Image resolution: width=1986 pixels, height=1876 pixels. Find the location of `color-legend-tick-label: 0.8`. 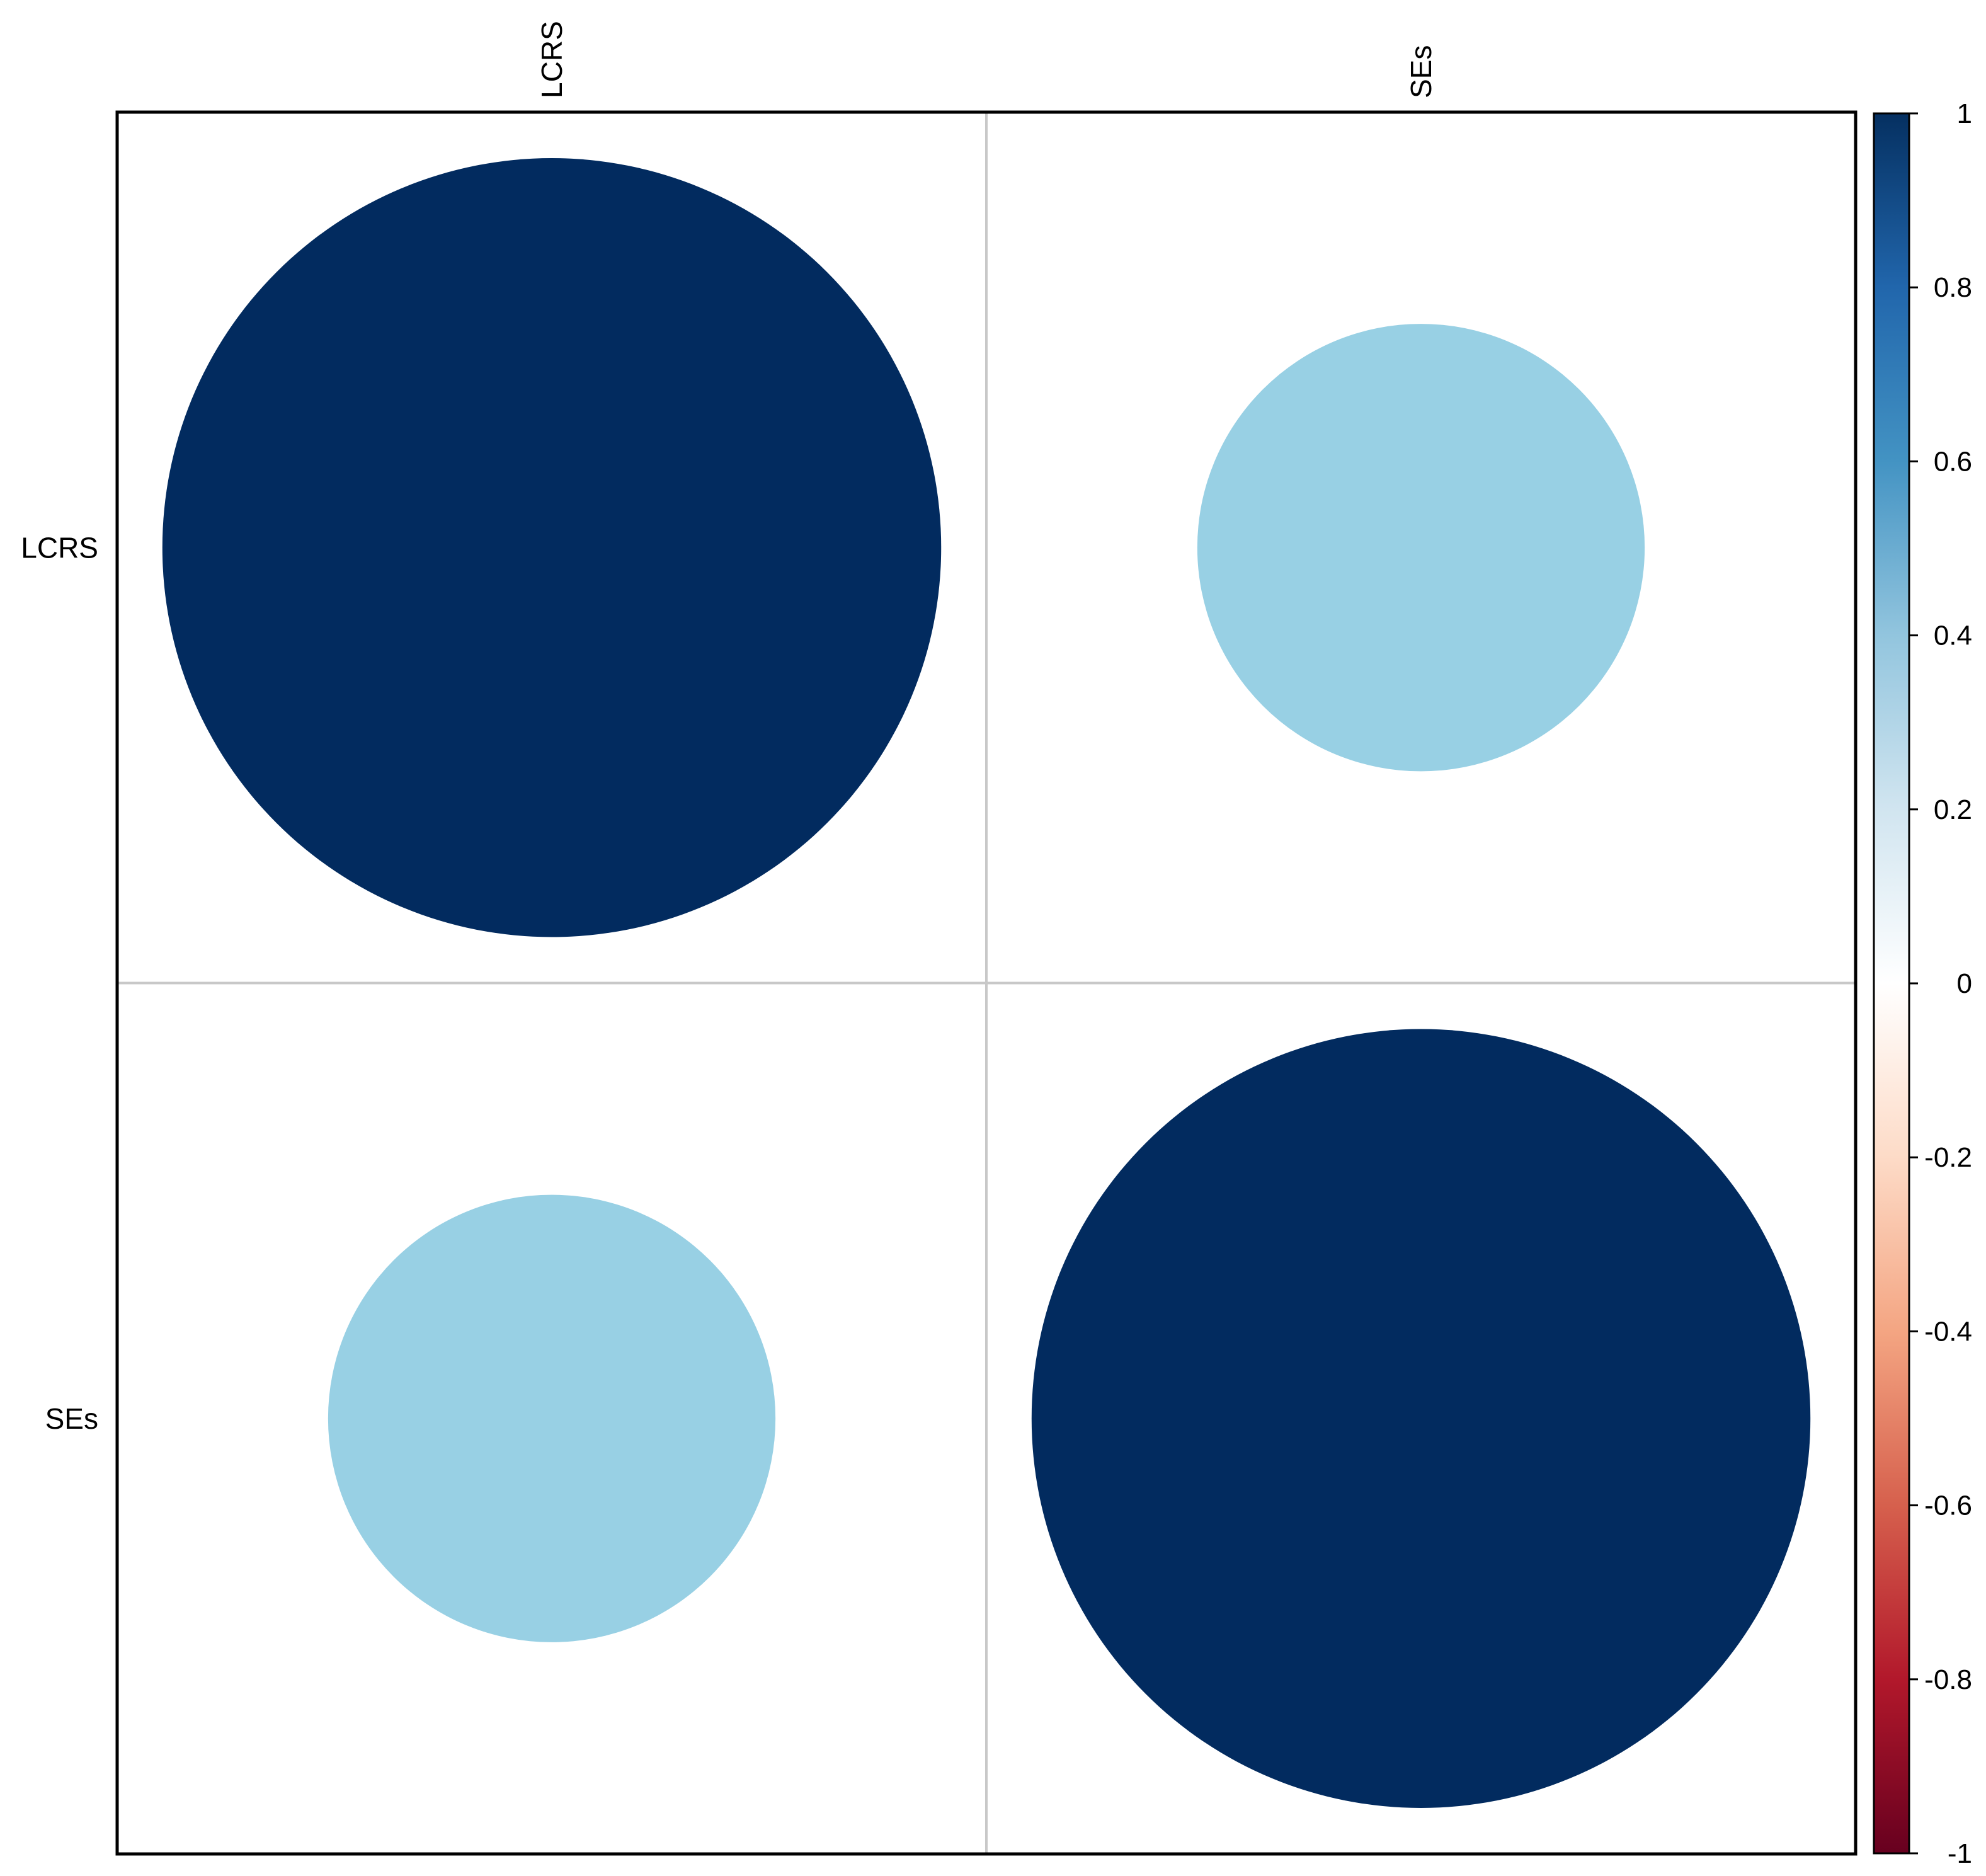

color-legend-tick-label: 0.8 is located at coordinates (1953, 287).